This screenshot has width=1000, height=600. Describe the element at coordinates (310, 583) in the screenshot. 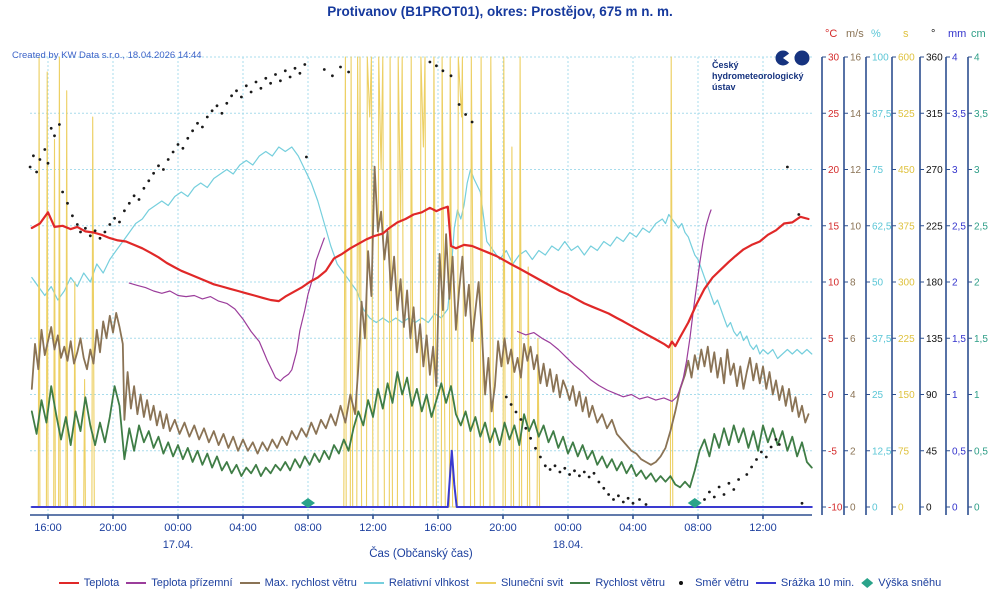

I see `legend-label: Max. rychlost větru` at that location.